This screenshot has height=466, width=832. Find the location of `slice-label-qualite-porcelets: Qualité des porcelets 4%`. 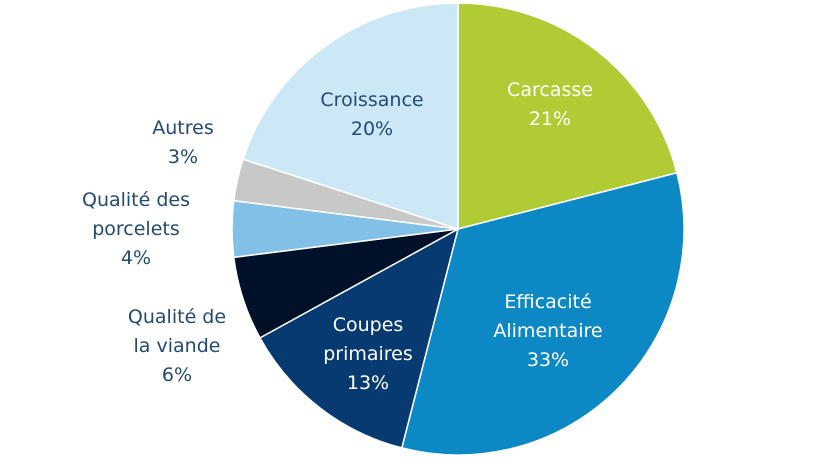

slice-label-qualite-porcelets: Qualité des porcelets 4% is located at coordinates (136, 229).